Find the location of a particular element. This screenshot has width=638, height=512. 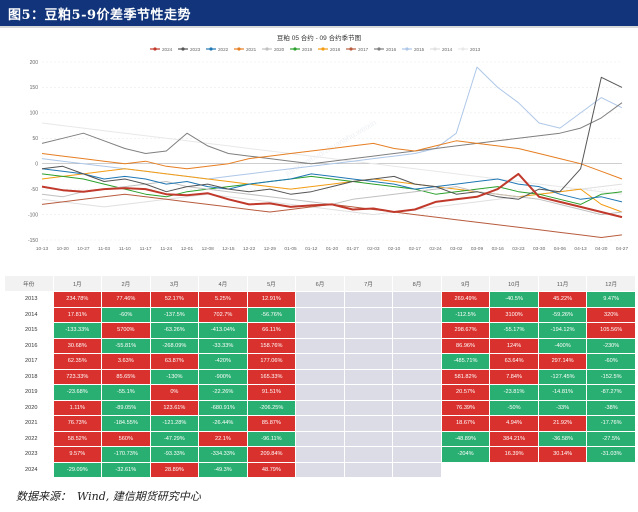

figure-title: 图5：豆粕5-9价差季节性走势 is located at coordinates (100, 15).